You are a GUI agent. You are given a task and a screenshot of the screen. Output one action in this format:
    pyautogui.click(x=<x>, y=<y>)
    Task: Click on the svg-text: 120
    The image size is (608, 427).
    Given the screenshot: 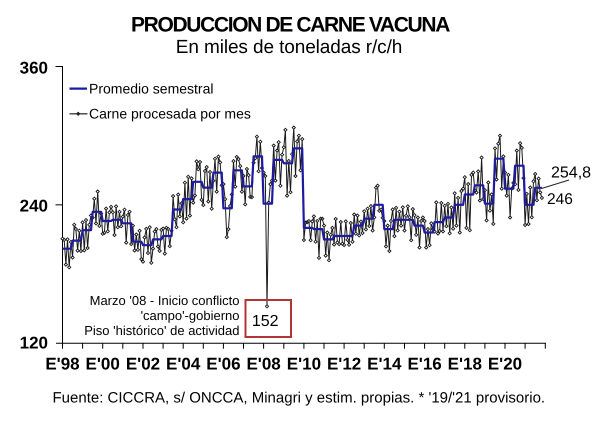 What is the action you would take?
    pyautogui.click(x=34, y=343)
    